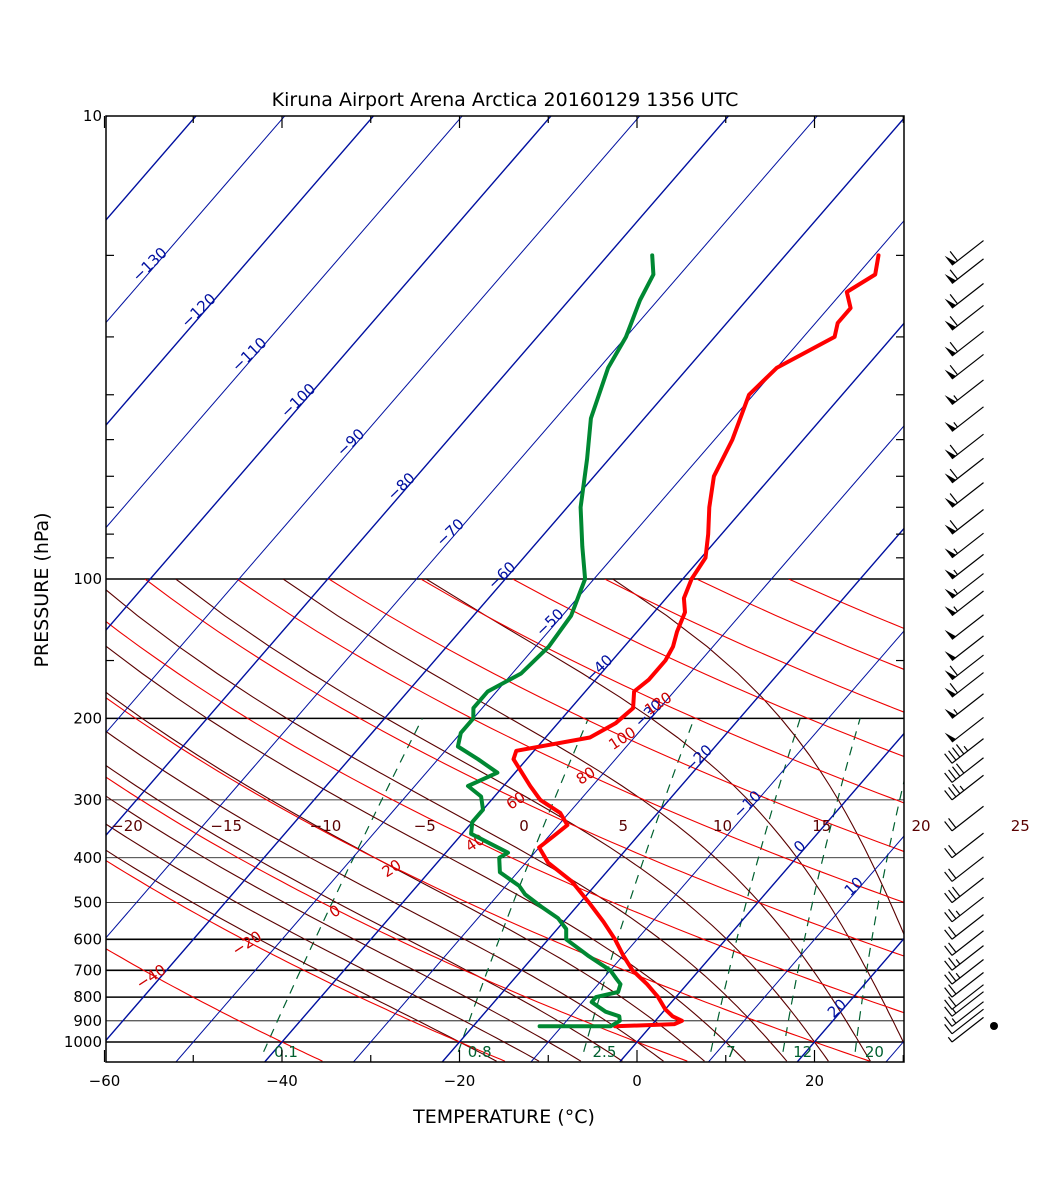  What do you see at coordinates (731, 1052) in the screenshot?
I see `mixing-ratio-label: 7` at bounding box center [731, 1052].